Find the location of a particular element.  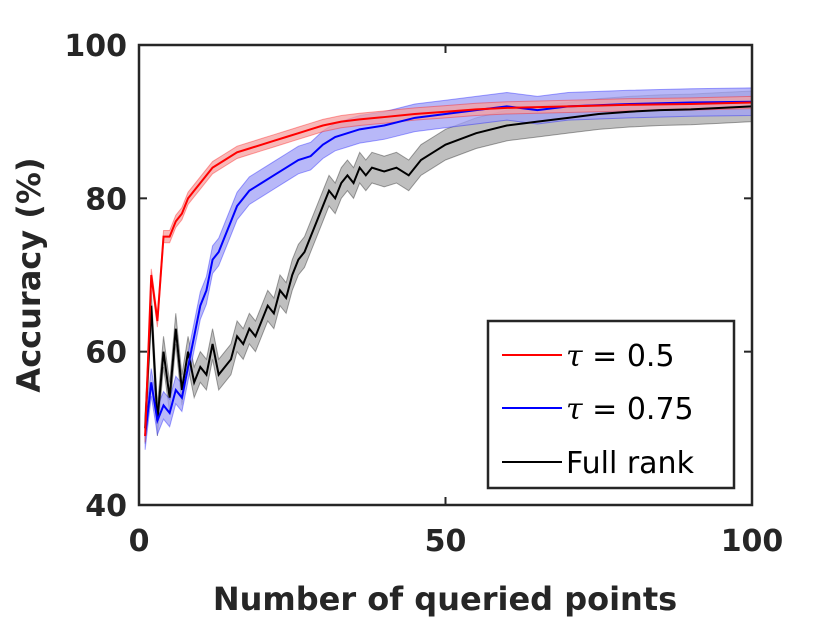

legend-label-0: τ = 0.5 is located at coordinates (620, 356).